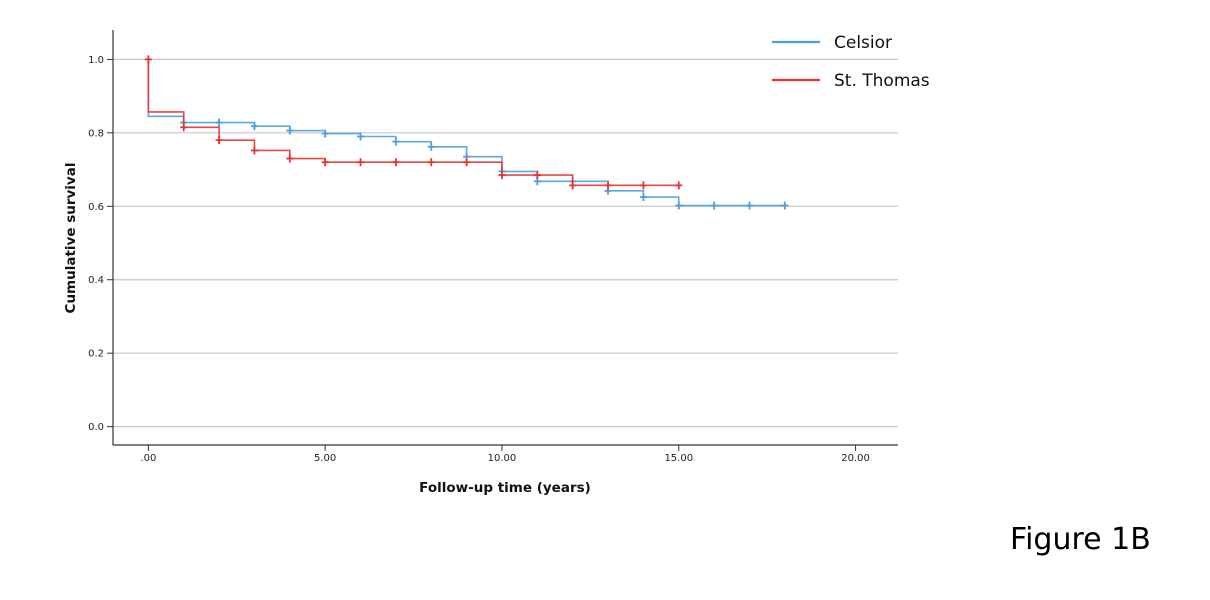 This screenshot has height=600, width=1210. Describe the element at coordinates (325, 458) in the screenshot. I see `x-tick-label: 5.00` at that location.